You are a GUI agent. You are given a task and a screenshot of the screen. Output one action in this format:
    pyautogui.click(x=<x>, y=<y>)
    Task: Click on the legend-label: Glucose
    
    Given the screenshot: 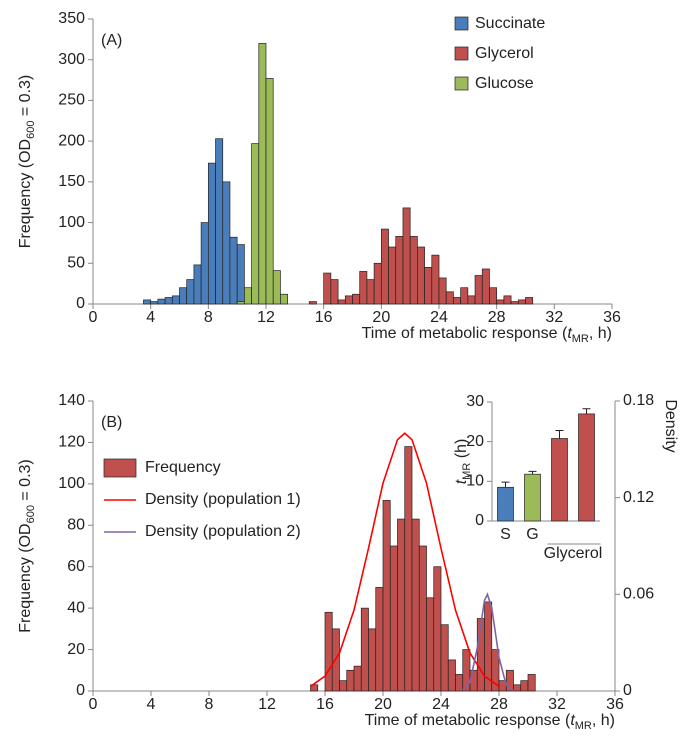 What is the action you would take?
    pyautogui.click(x=504, y=83)
    